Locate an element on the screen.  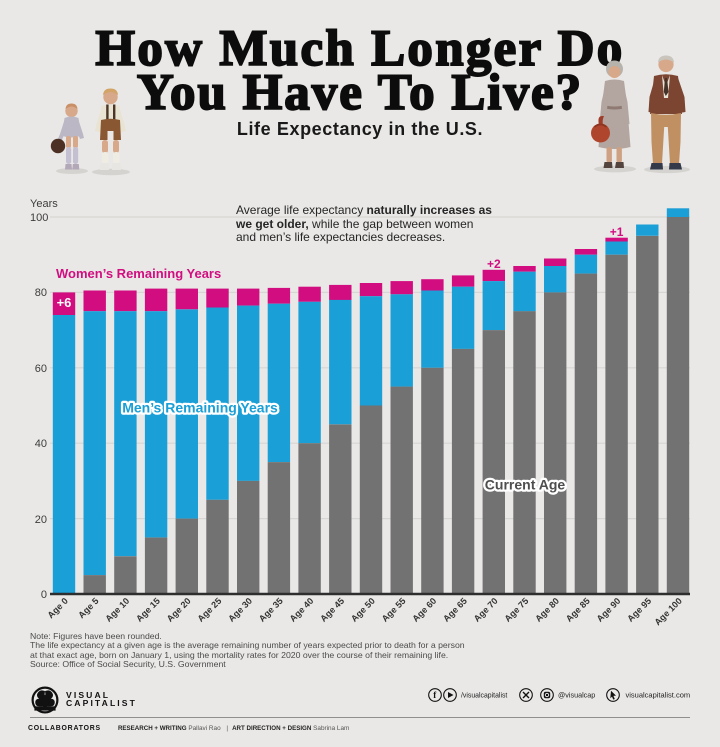
svg-text: Age 95 is located at coordinates (639, 610).